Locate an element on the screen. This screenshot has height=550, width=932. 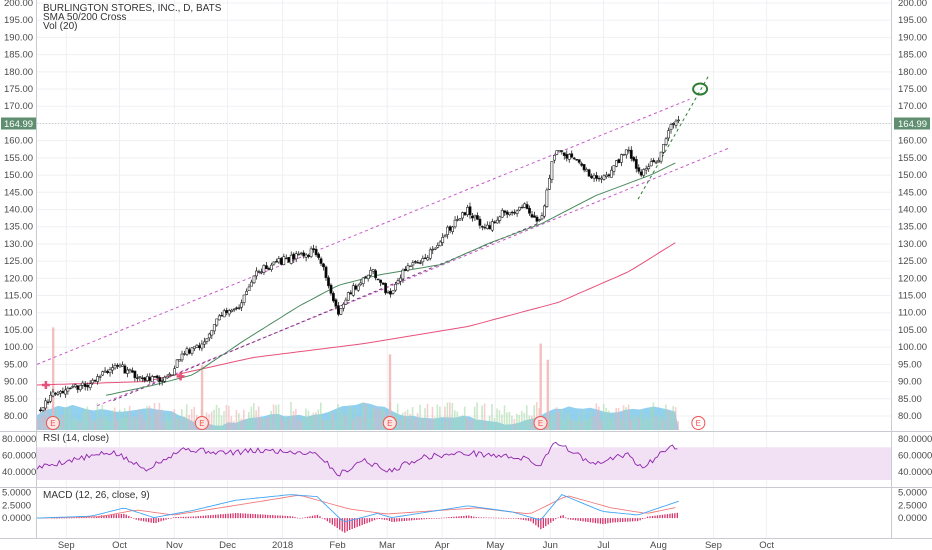
last-price-label-left: 164.99 is located at coordinates (18, 124).